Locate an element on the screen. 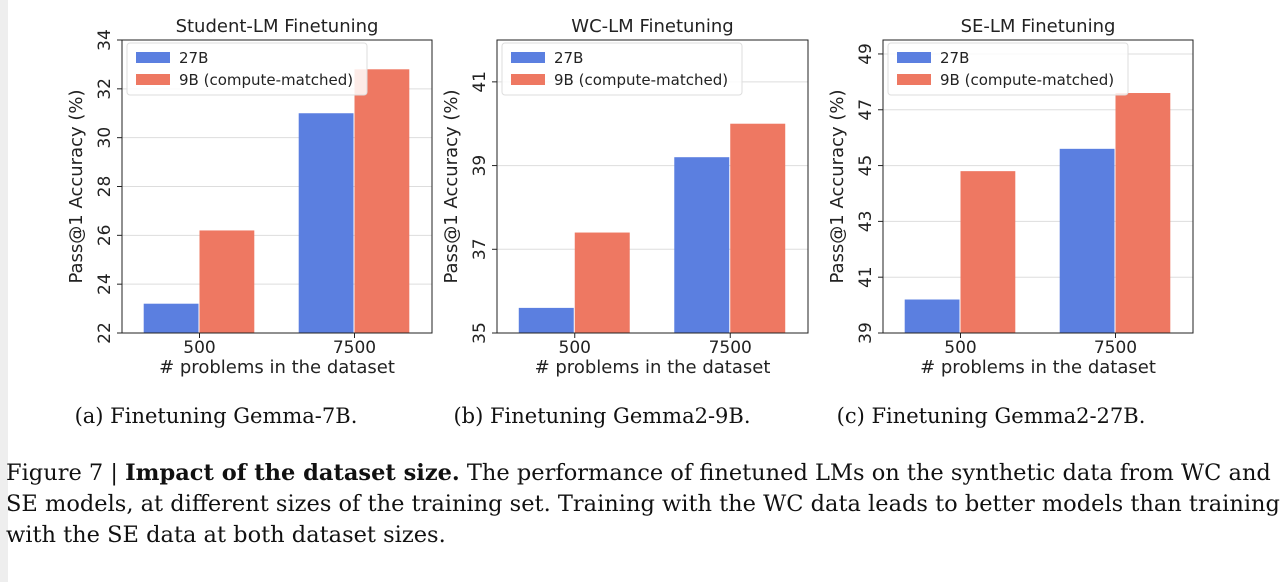  y-tick-label: 45 is located at coordinates (866, 166).